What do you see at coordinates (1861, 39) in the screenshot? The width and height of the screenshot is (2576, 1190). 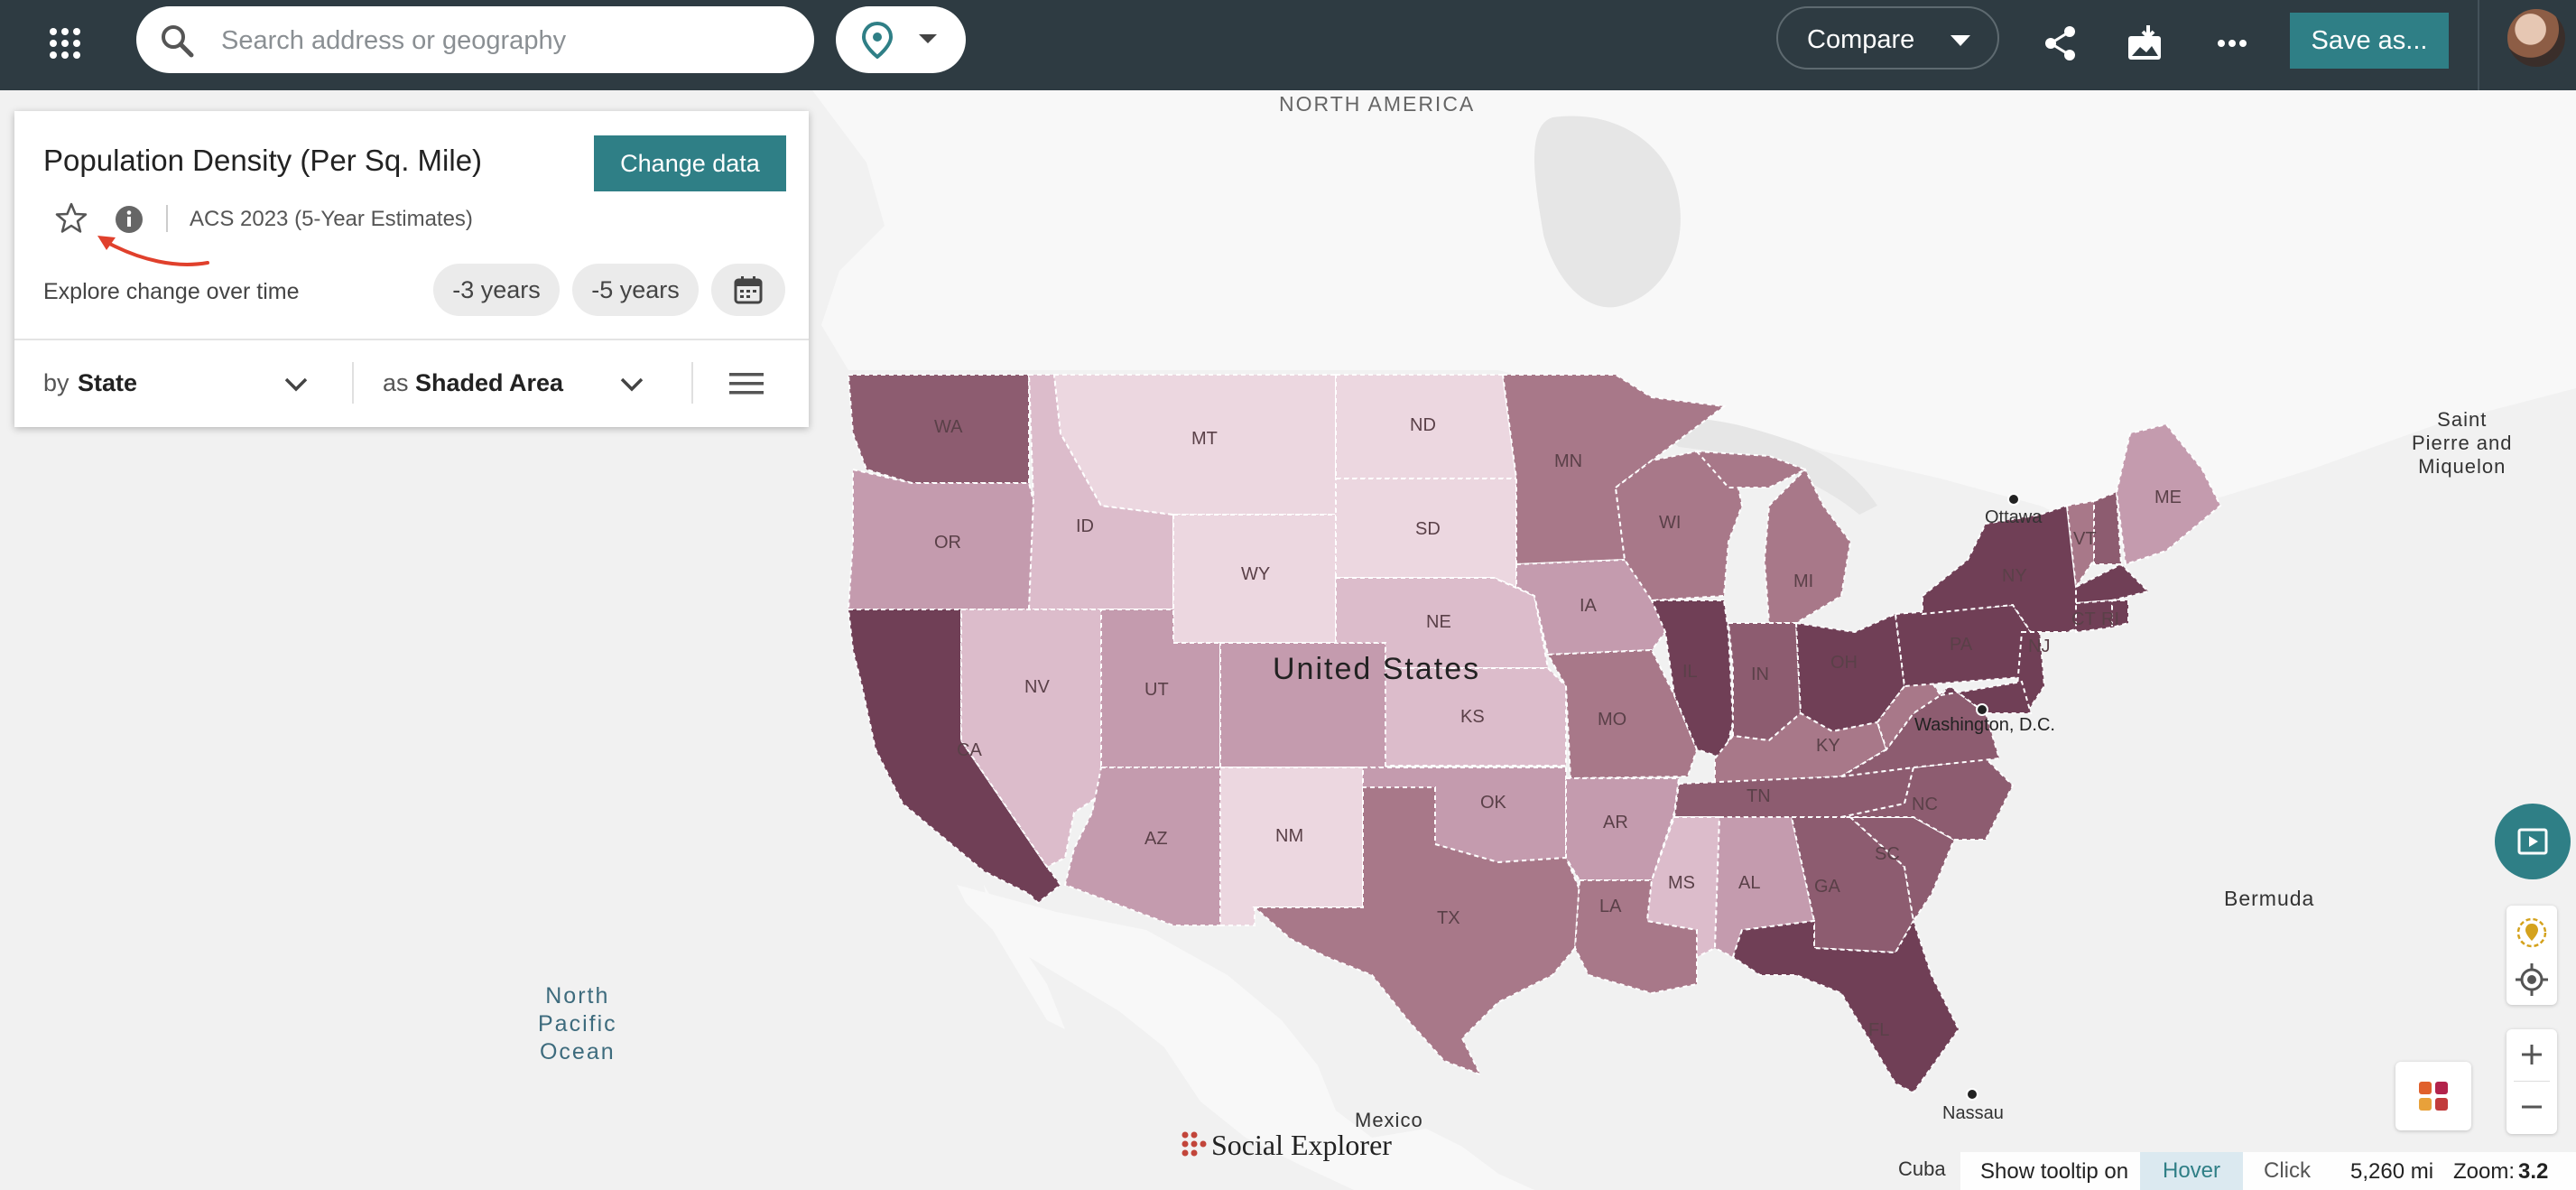 I see `compare-label: Compare` at bounding box center [1861, 39].